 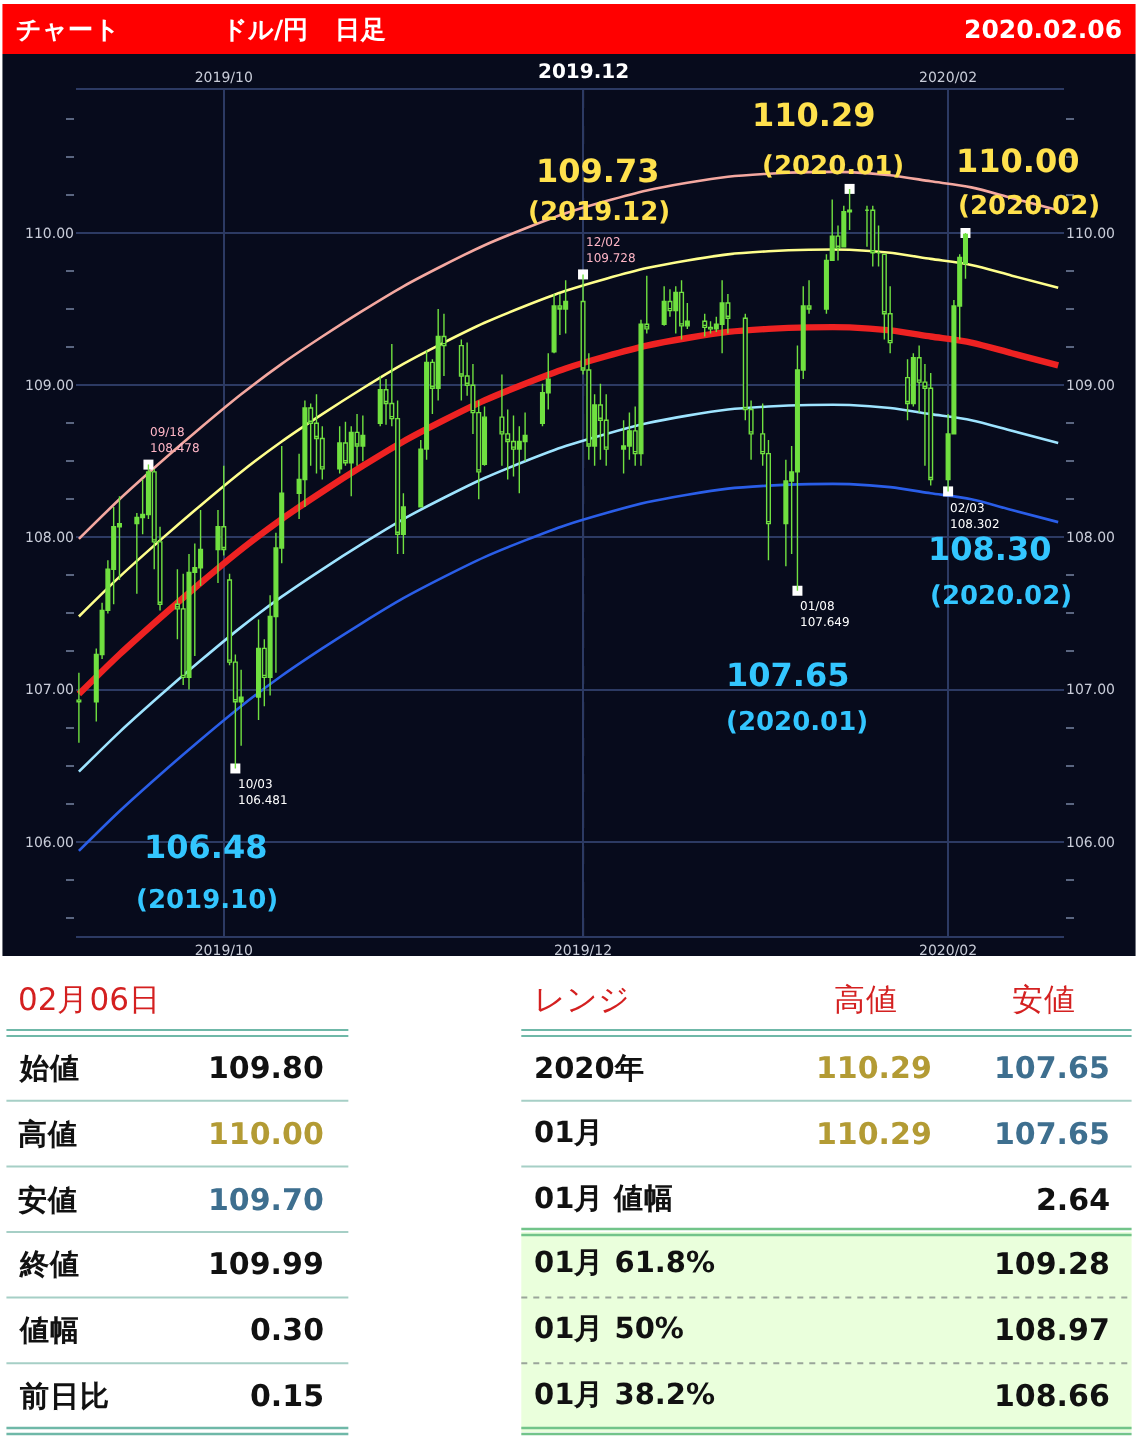 What do you see at coordinates (589, 1069) in the screenshot?
I see `category-label: 2020年` at bounding box center [589, 1069].